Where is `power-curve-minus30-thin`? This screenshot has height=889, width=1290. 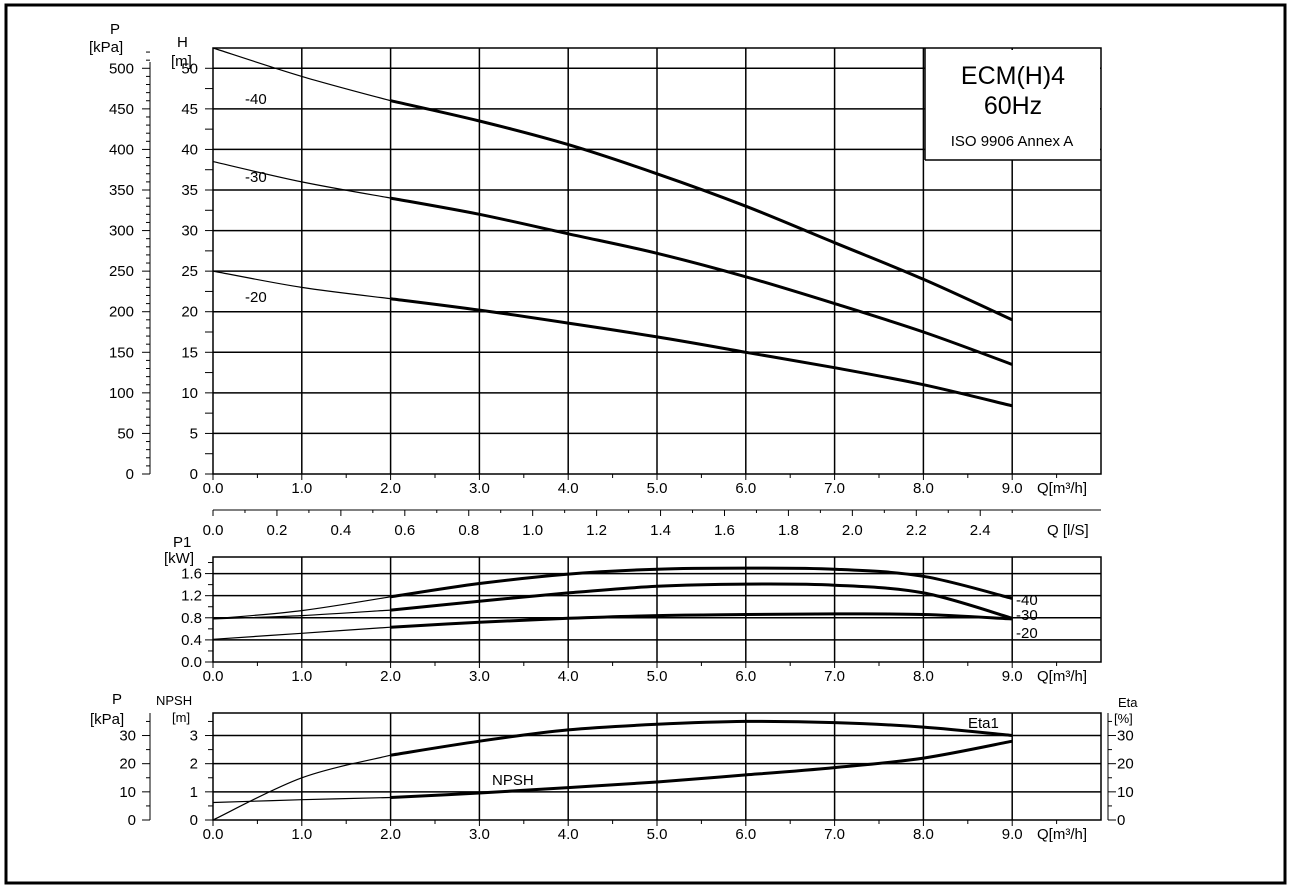 power-curve-minus30-thin is located at coordinates (301, 614).